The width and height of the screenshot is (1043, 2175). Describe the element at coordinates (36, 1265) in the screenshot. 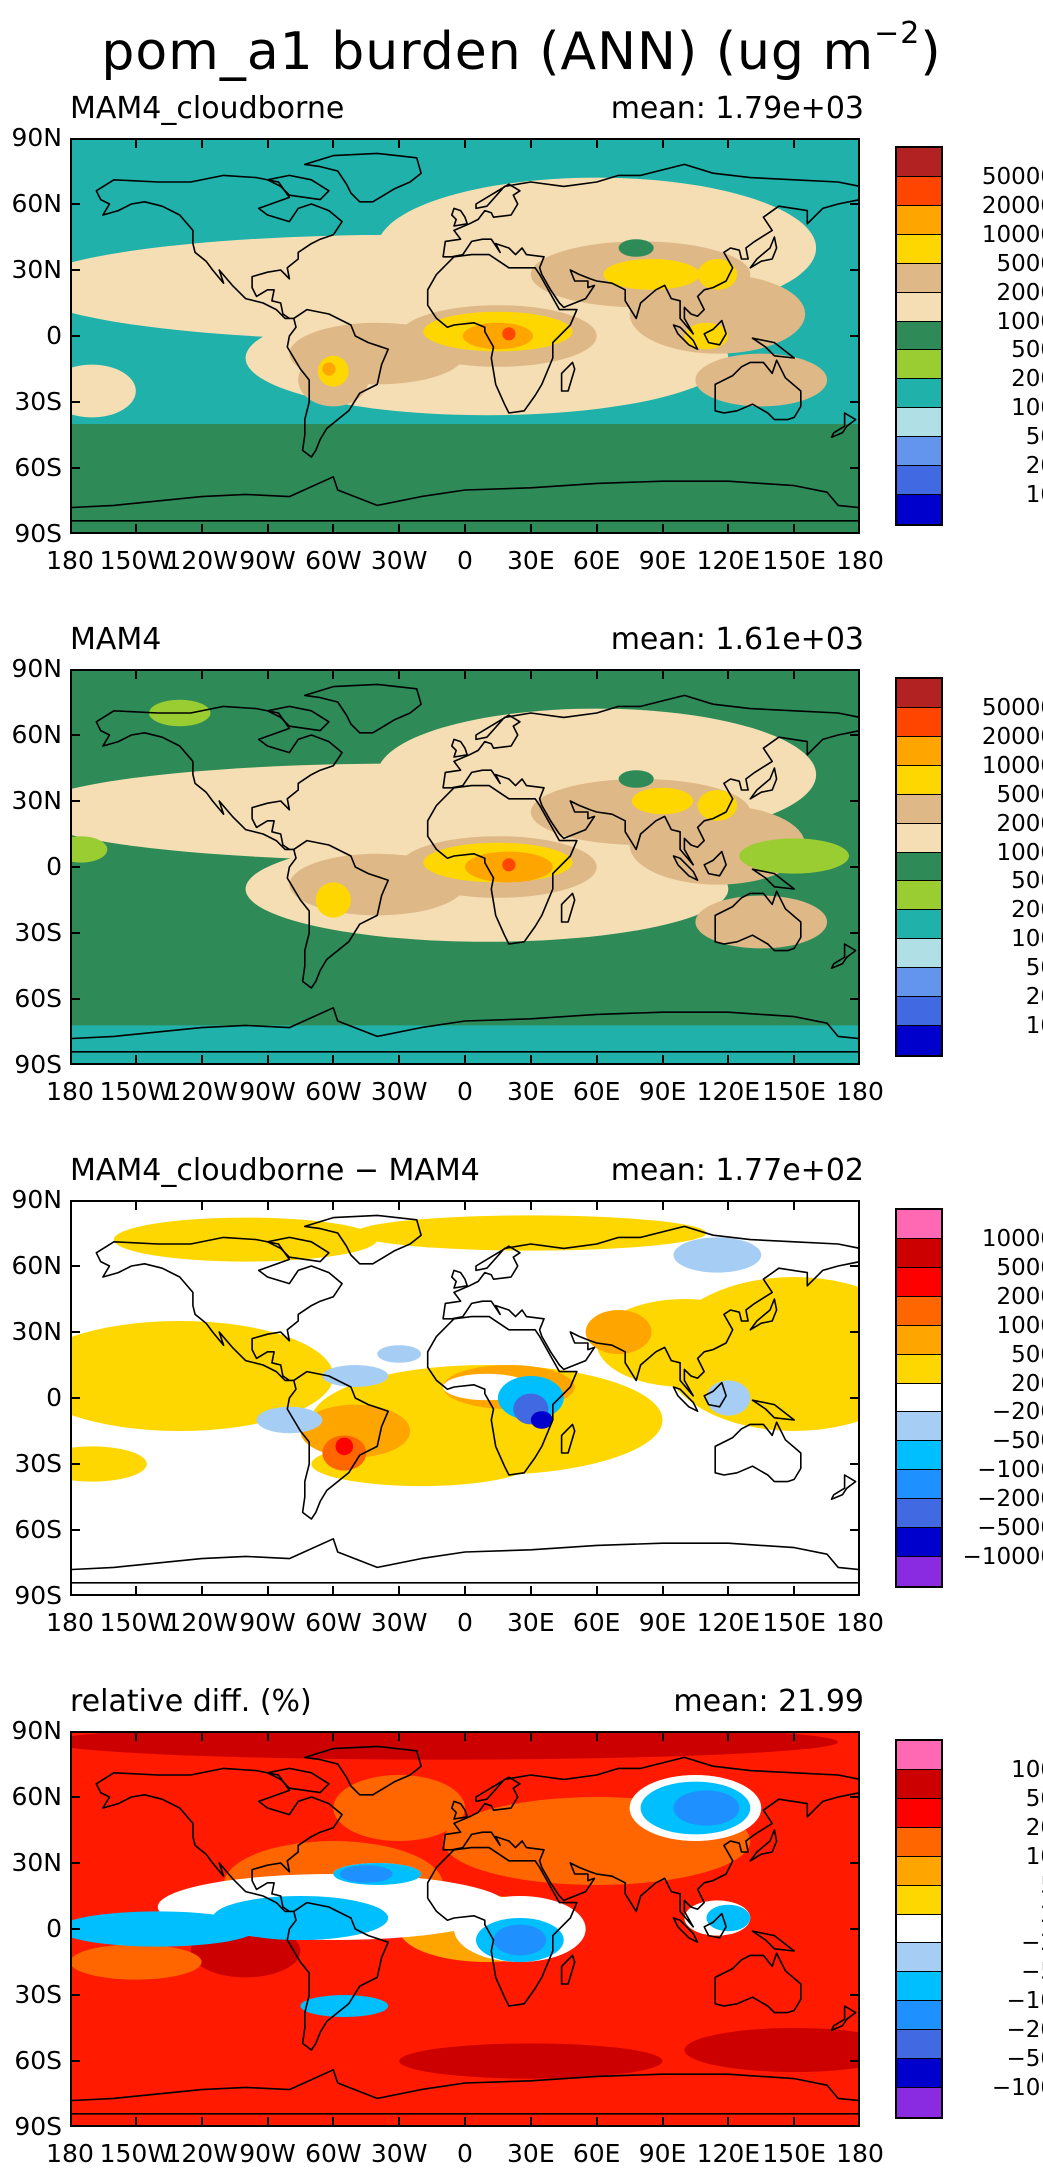

I see `latitude-label: 60N` at that location.